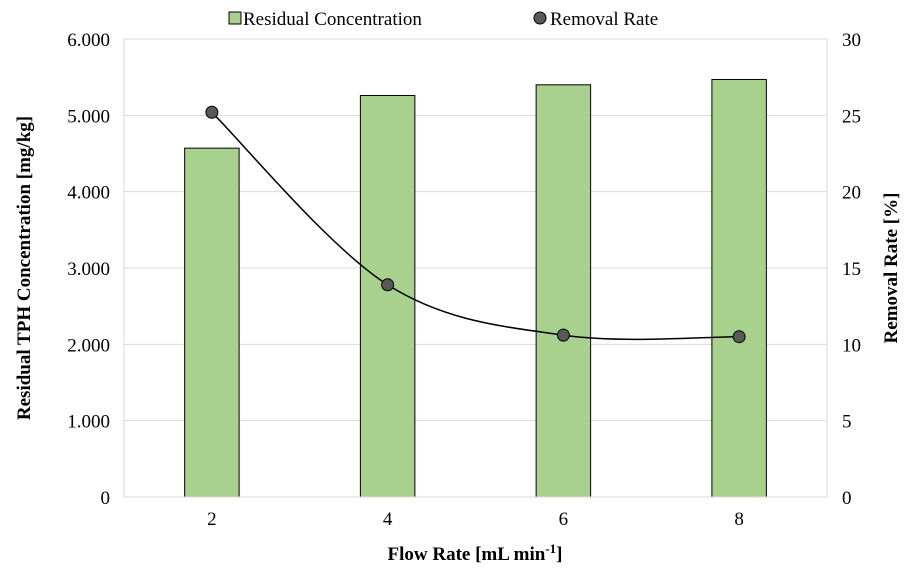 The width and height of the screenshot is (910, 572). What do you see at coordinates (88, 193) in the screenshot?
I see `y-tick-label: 4.000` at bounding box center [88, 193].